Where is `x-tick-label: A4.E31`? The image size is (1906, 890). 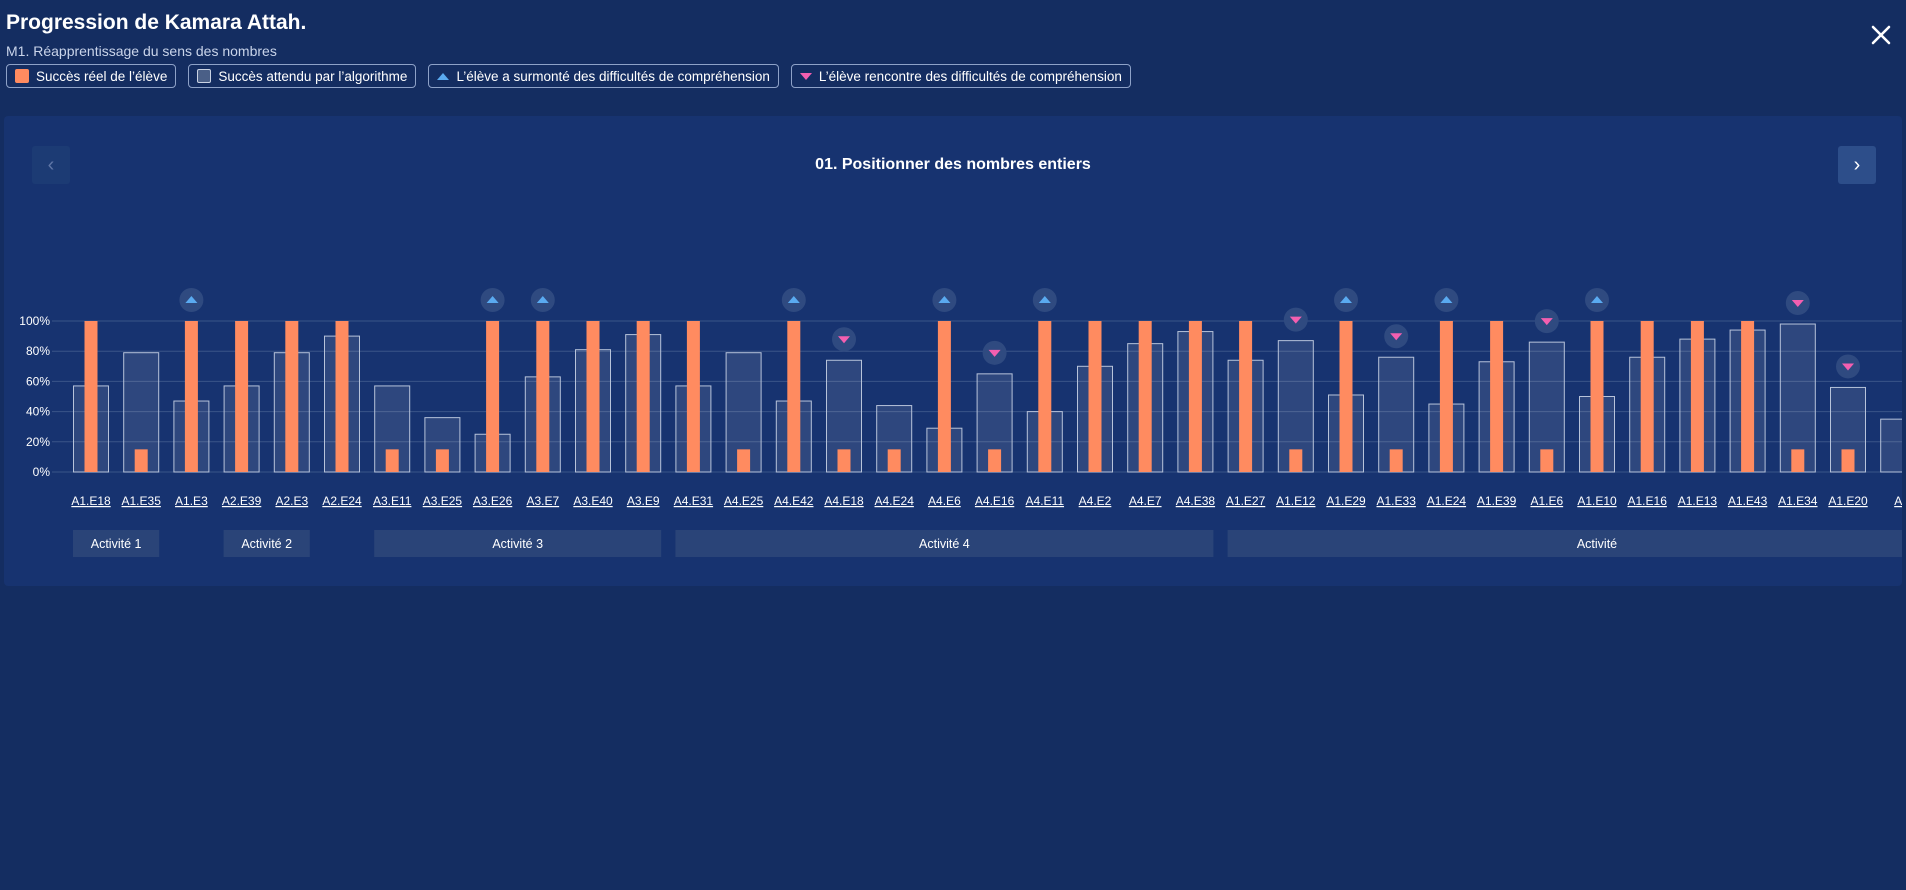 x-tick-label: A4.E31 is located at coordinates (694, 501).